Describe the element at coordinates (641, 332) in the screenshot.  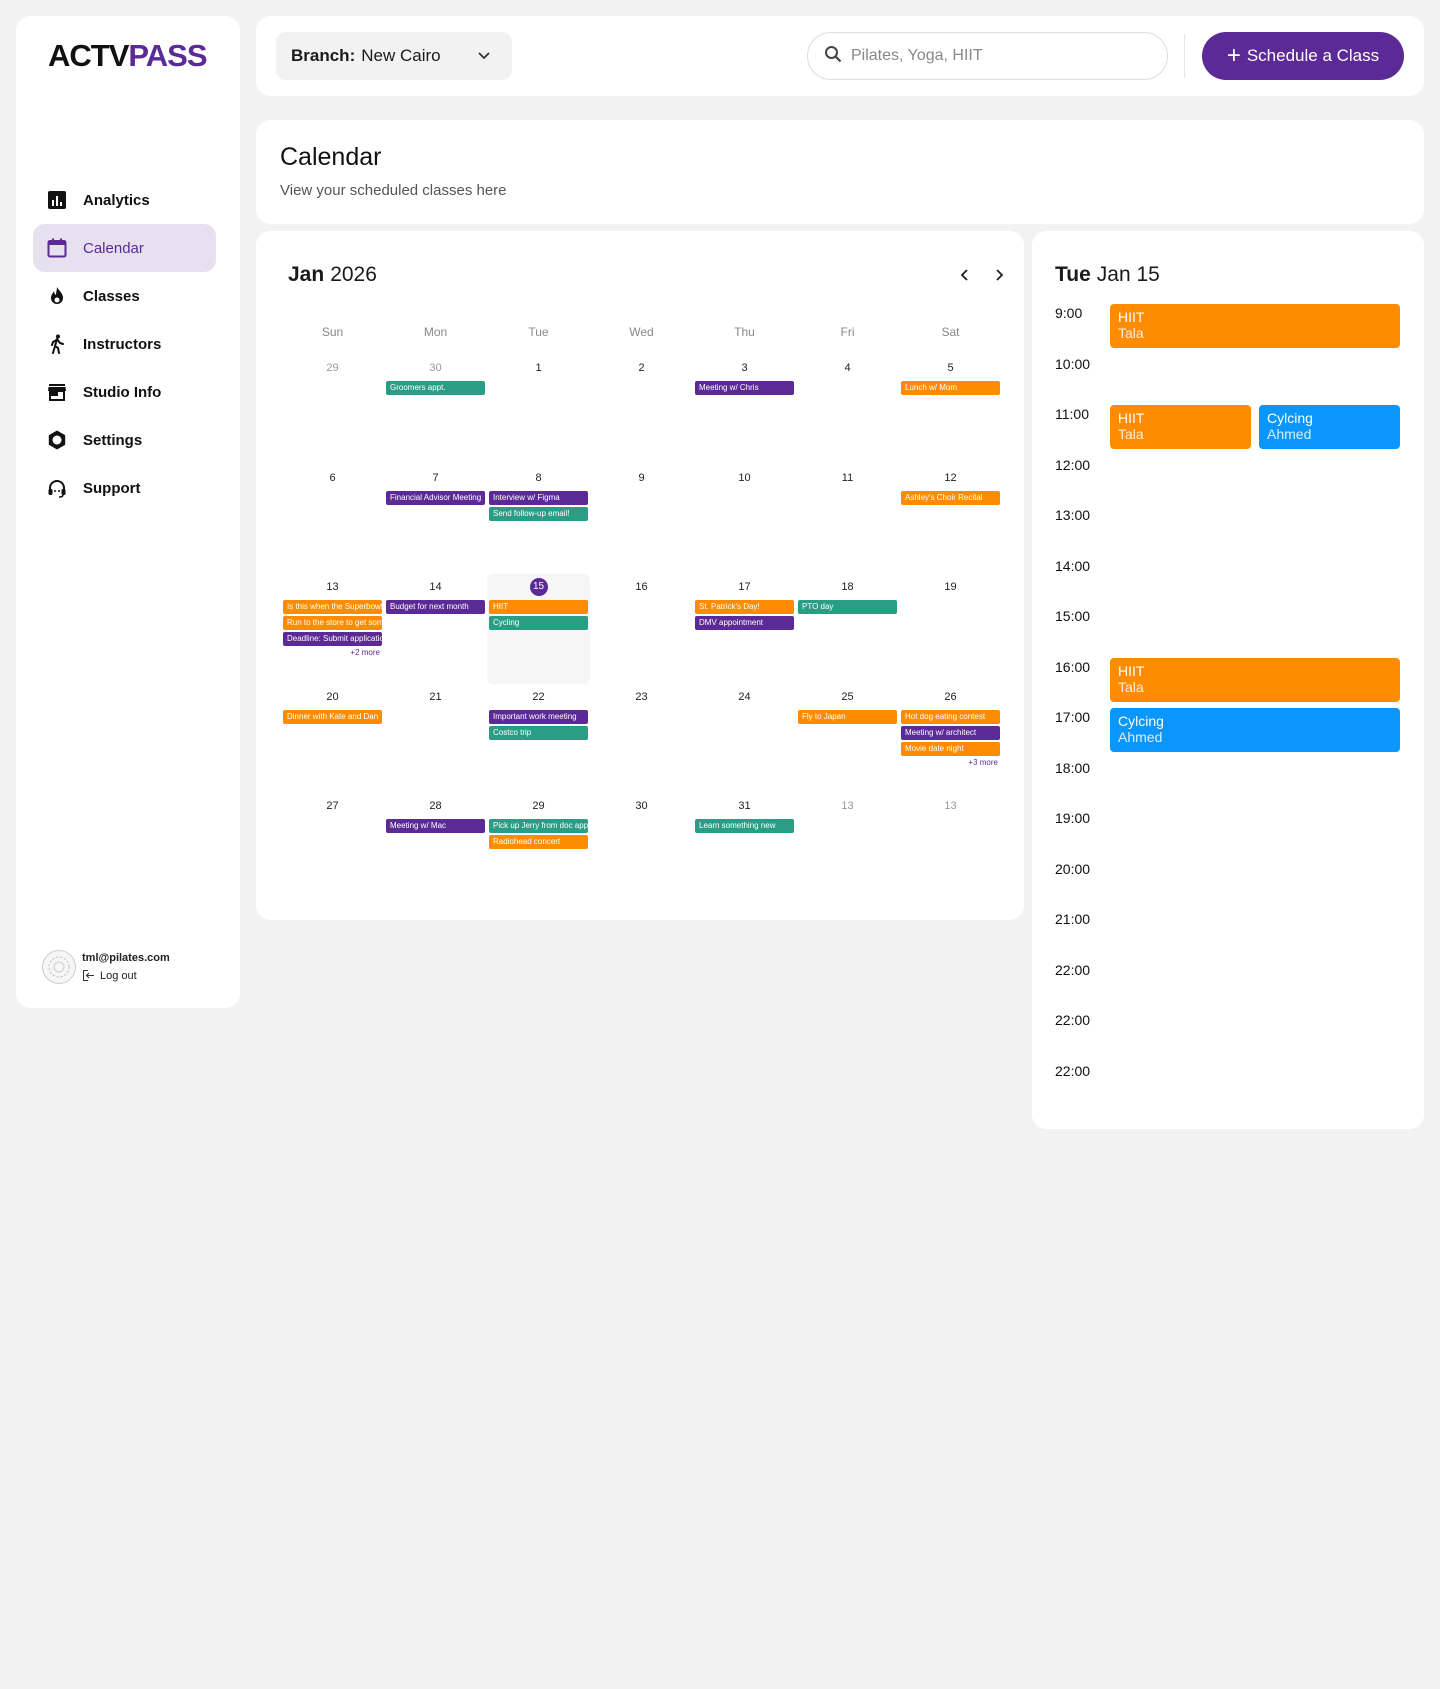
I see `weekday-header: Sun Mon Tue Wed Thu Fri Sat` at that location.